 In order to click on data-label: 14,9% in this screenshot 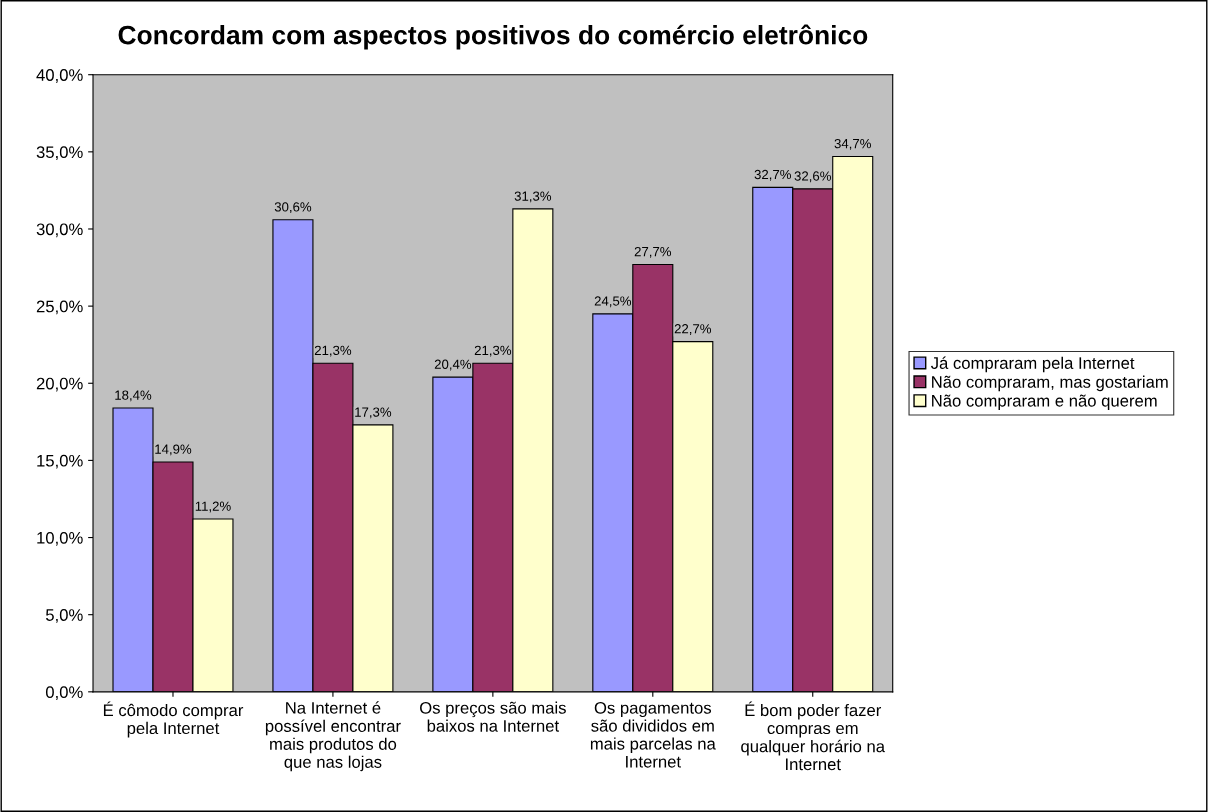, I will do `click(173, 450)`.